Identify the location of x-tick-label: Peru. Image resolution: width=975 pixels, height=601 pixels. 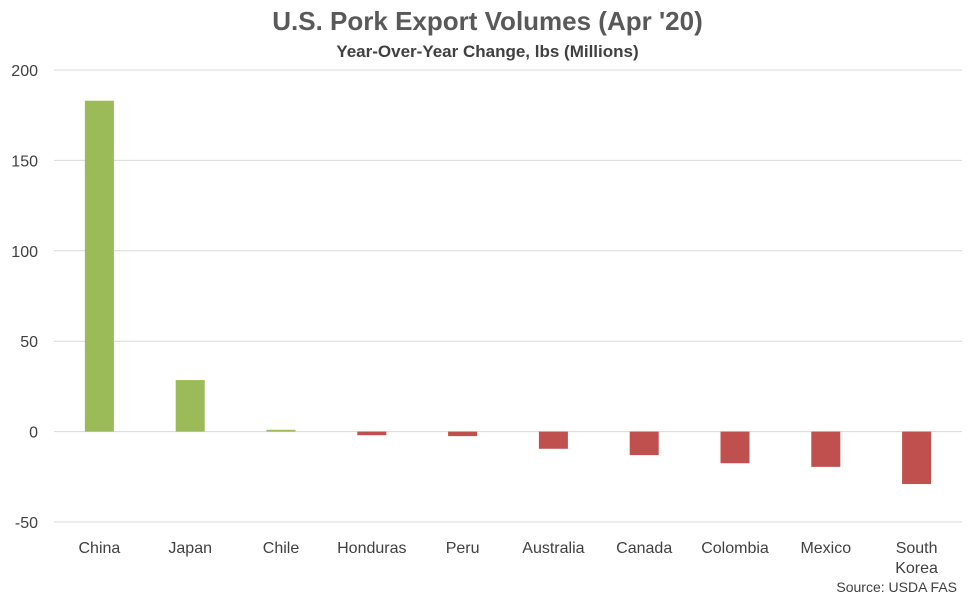
(463, 548).